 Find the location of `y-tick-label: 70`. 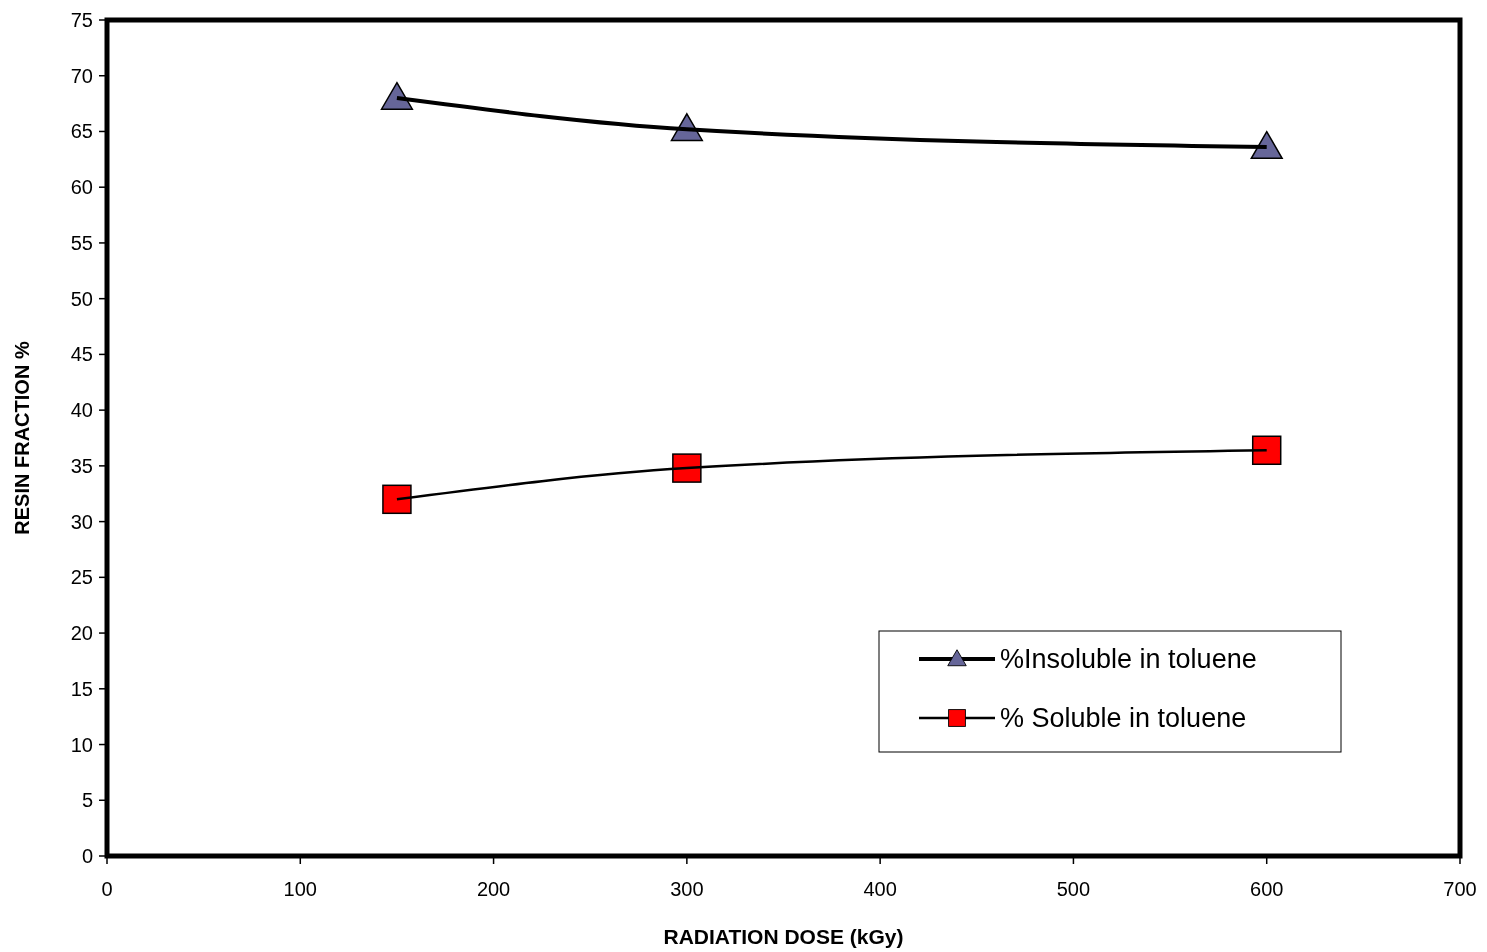

y-tick-label: 70 is located at coordinates (81, 75).